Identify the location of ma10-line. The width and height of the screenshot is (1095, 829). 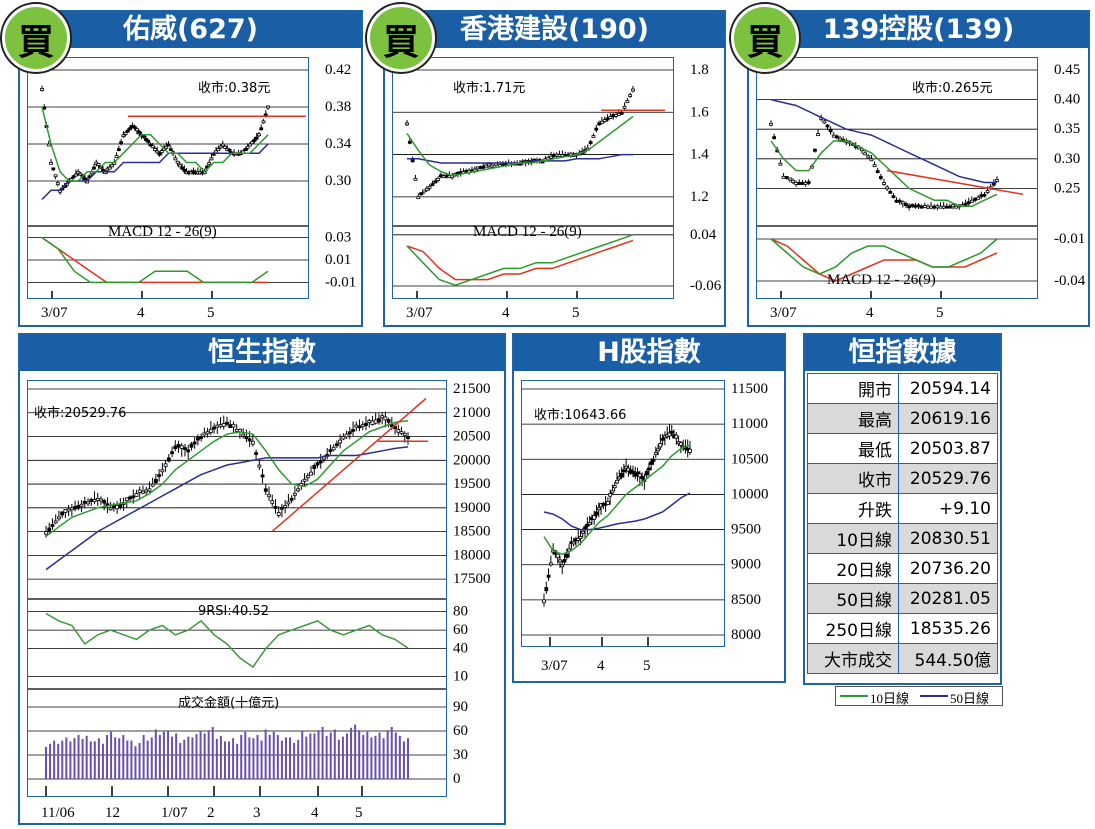
(520, 146).